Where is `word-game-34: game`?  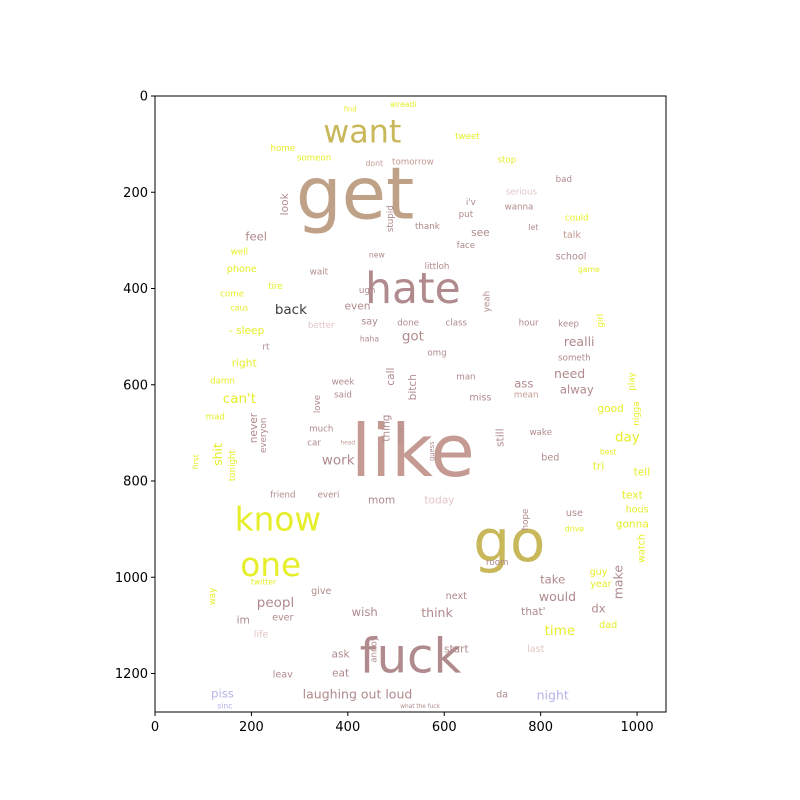
word-game-34: game is located at coordinates (589, 269).